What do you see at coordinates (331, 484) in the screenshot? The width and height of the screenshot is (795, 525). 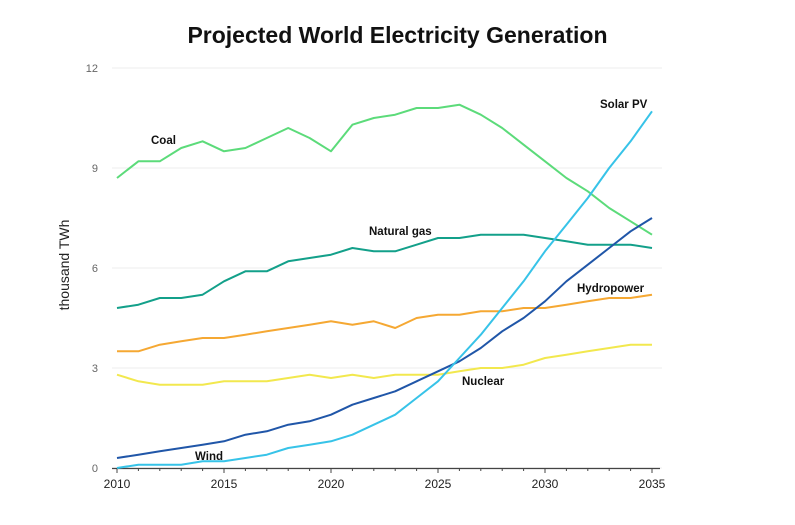 I see `x-tick-label: 2020` at bounding box center [331, 484].